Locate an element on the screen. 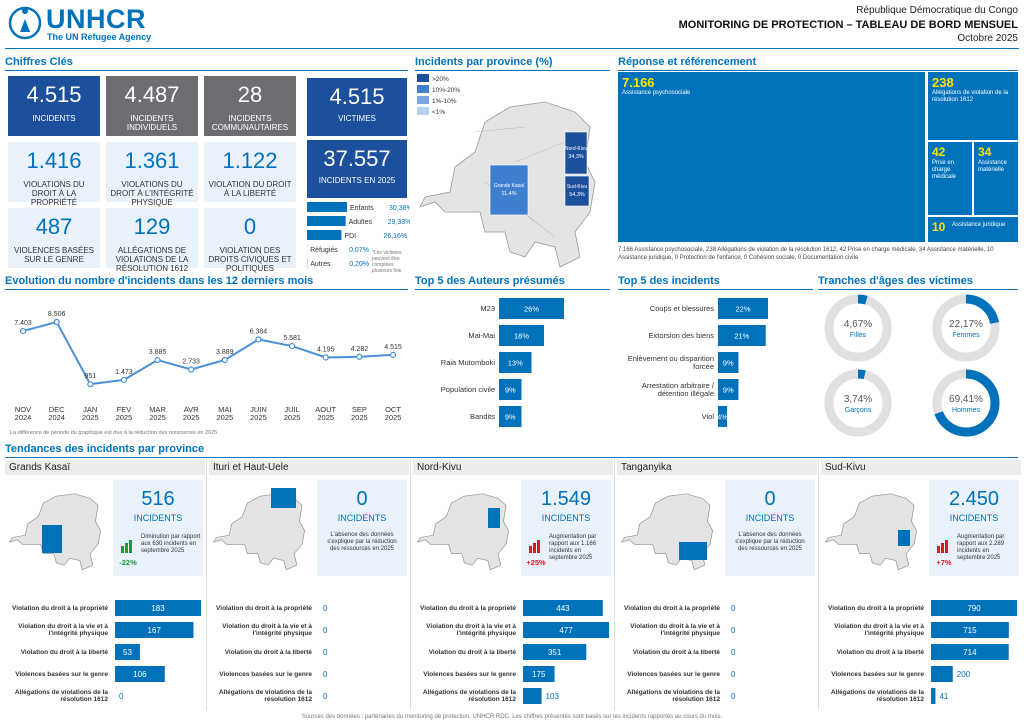 The width and height of the screenshot is (1024, 724). bar-value-label: 714 is located at coordinates (970, 652).